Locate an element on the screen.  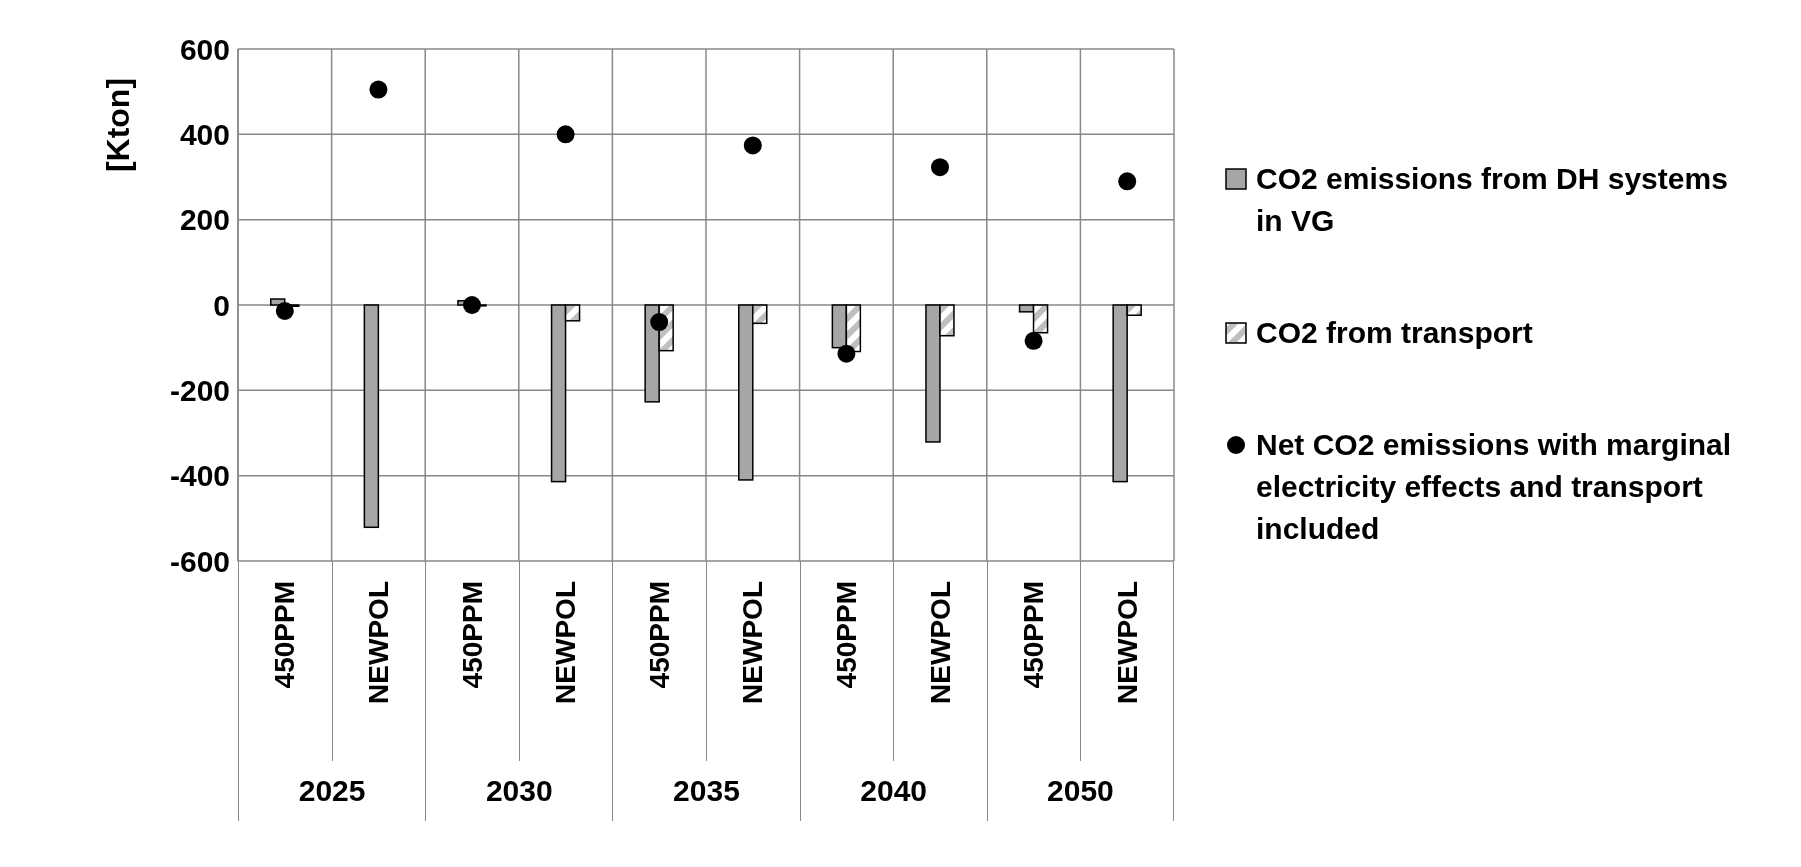
y-tick-label: -200 is located at coordinates (199, 390).